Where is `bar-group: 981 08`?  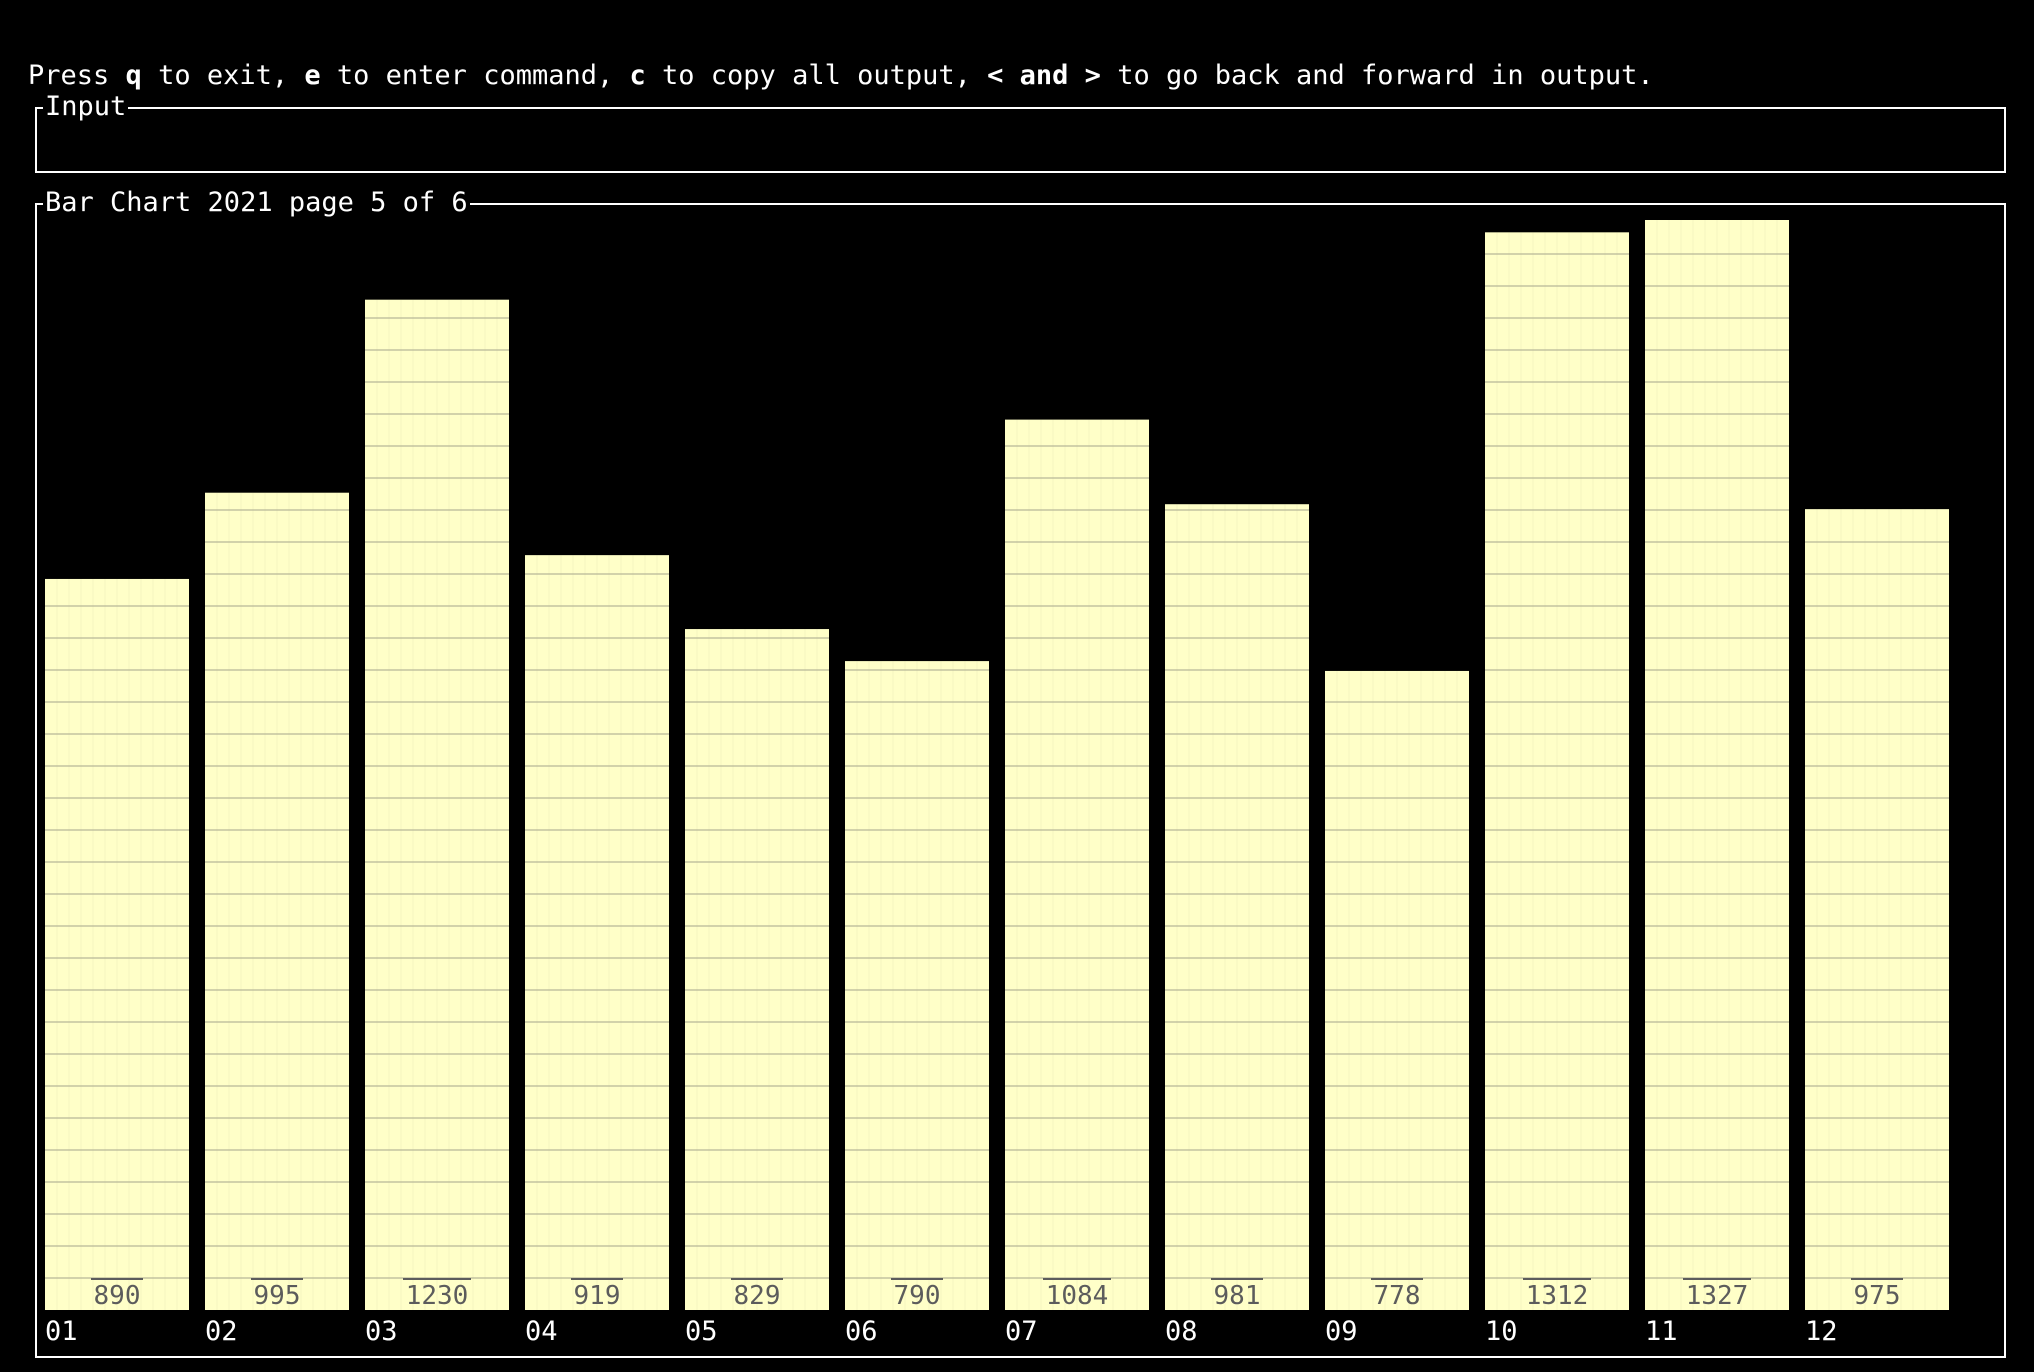 bar-group: 981 08 is located at coordinates (1237, 925).